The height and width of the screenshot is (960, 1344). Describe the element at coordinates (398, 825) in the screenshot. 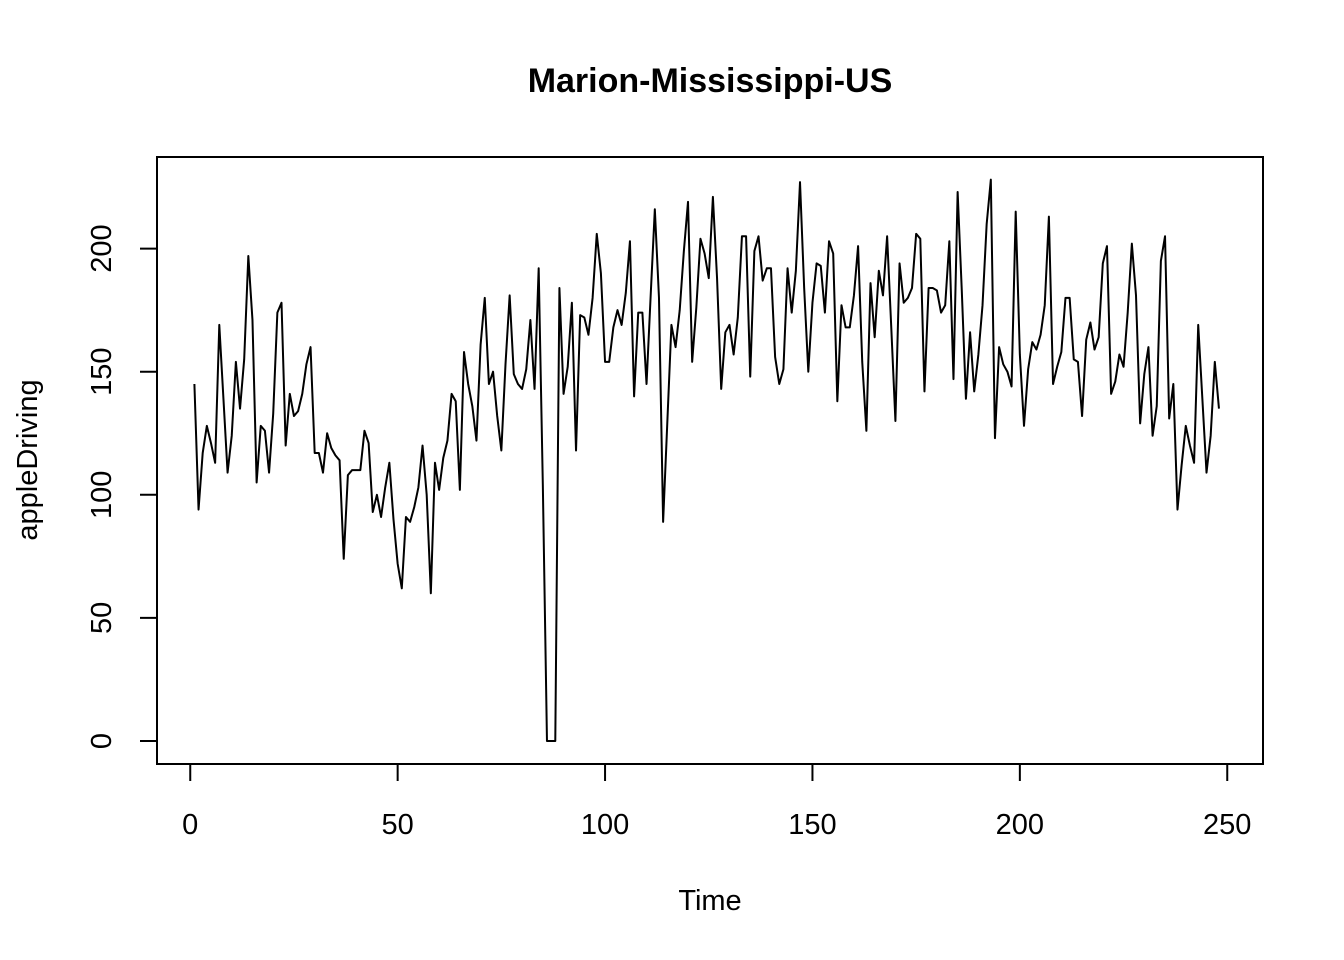

I see `x-tick-label: 50` at that location.